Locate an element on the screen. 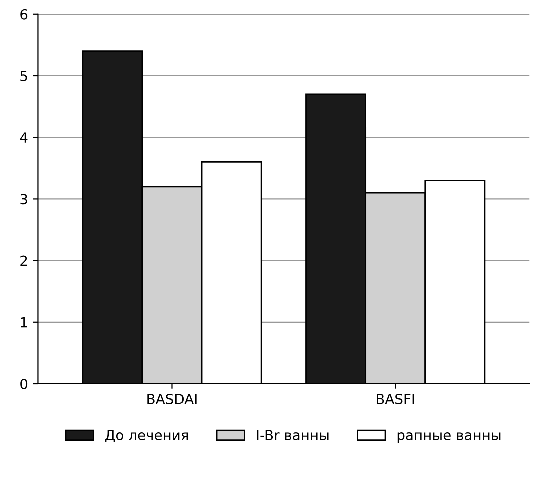 This screenshot has height=480, width=546. y-tick-label: 4 is located at coordinates (24, 137).